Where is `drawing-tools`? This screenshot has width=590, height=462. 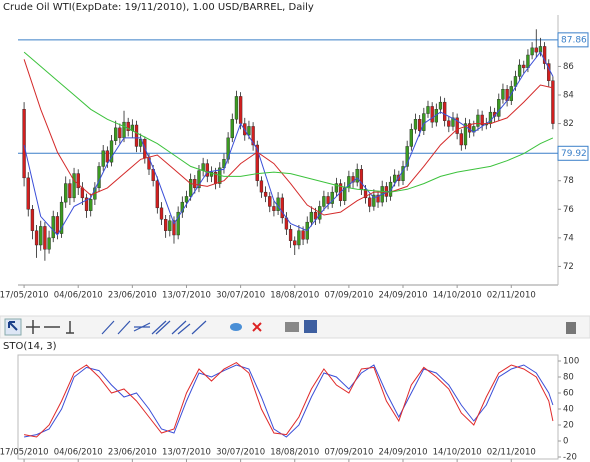
drawing-tools is located at coordinates (154, 327).